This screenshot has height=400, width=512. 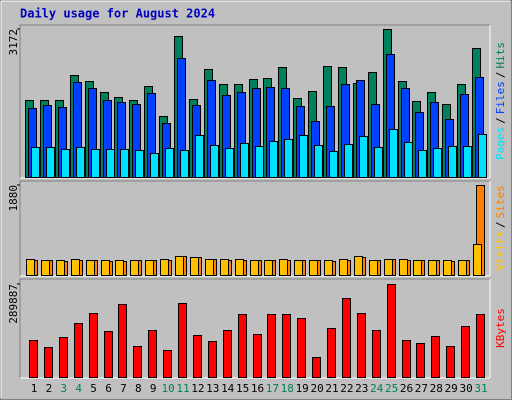 I want to click on x-tick-label: 24, so click(x=377, y=388).